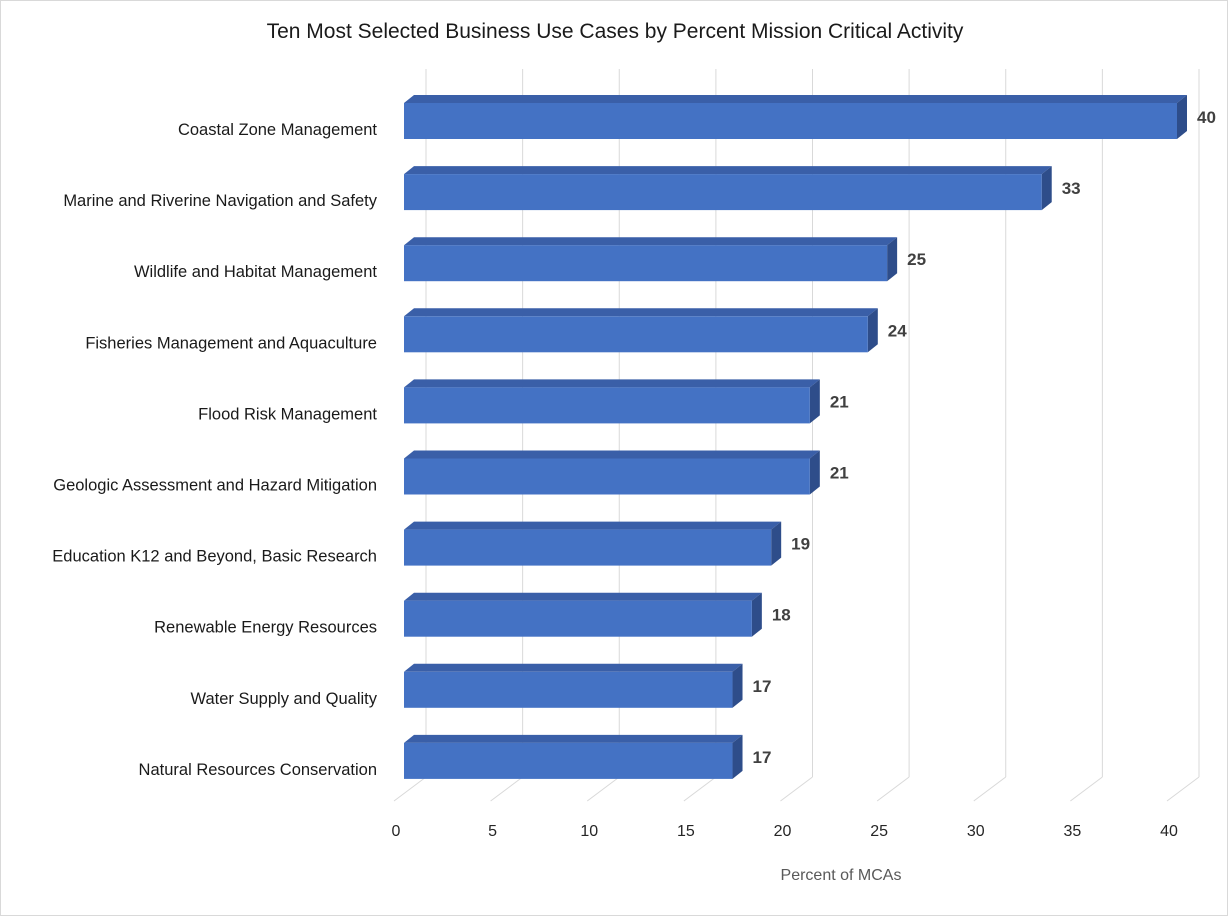 The image size is (1228, 917). What do you see at coordinates (781, 615) in the screenshot?
I see `value-label: 18` at bounding box center [781, 615].